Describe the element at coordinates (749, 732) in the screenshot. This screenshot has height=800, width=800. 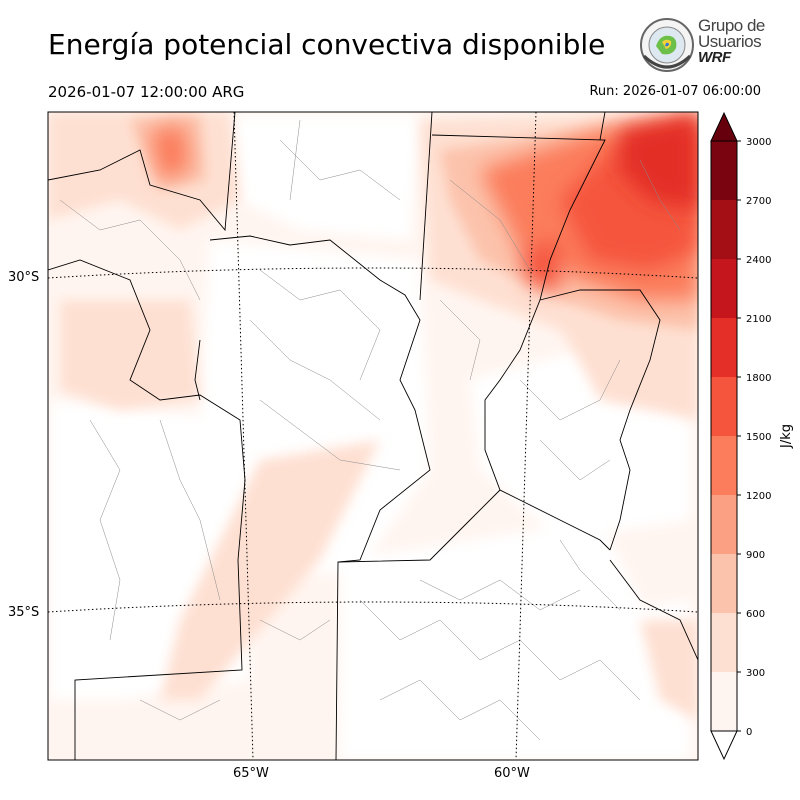
I see `colorbar-tick-label: 0` at that location.